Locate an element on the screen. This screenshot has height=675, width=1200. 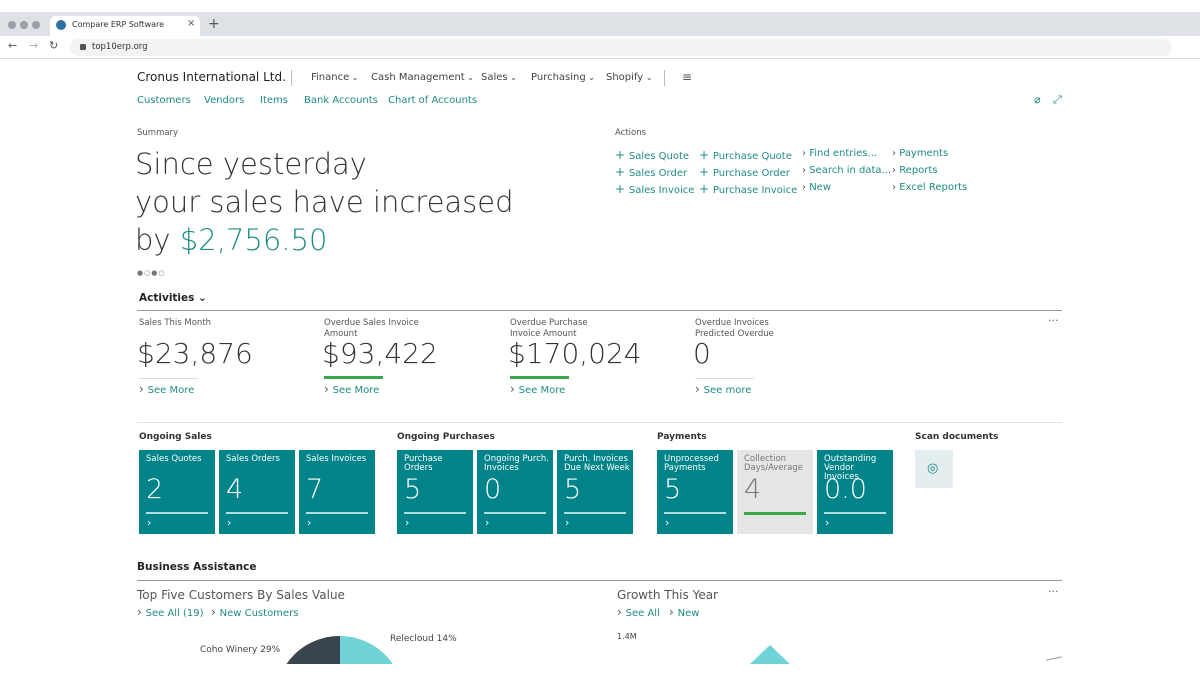
kpi-underline is located at coordinates (724, 378).